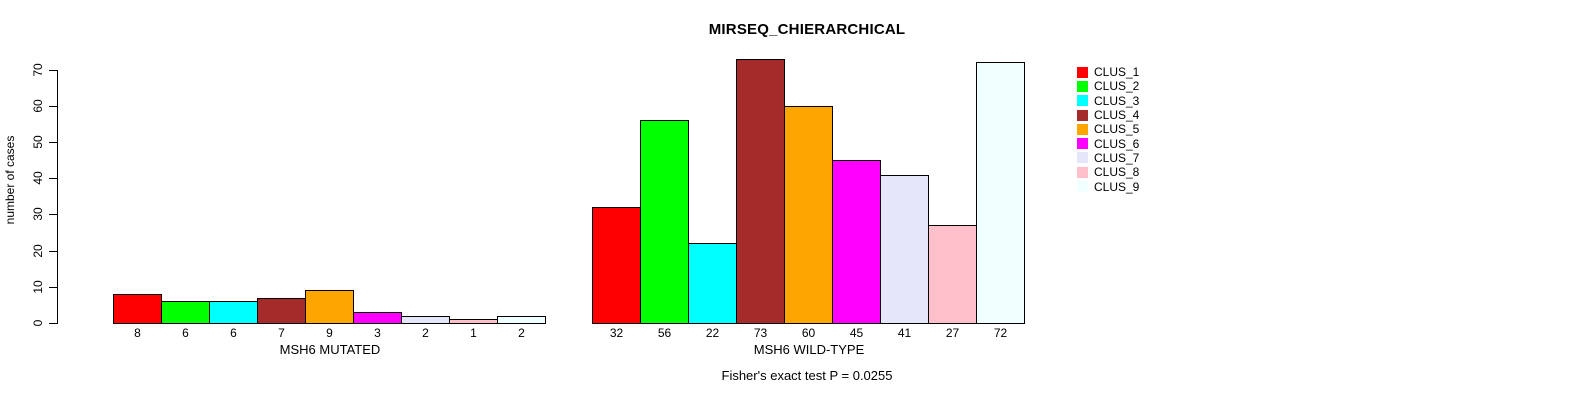 This screenshot has width=1590, height=400. Describe the element at coordinates (904, 249) in the screenshot. I see `bar-clus_7-group1` at that location.